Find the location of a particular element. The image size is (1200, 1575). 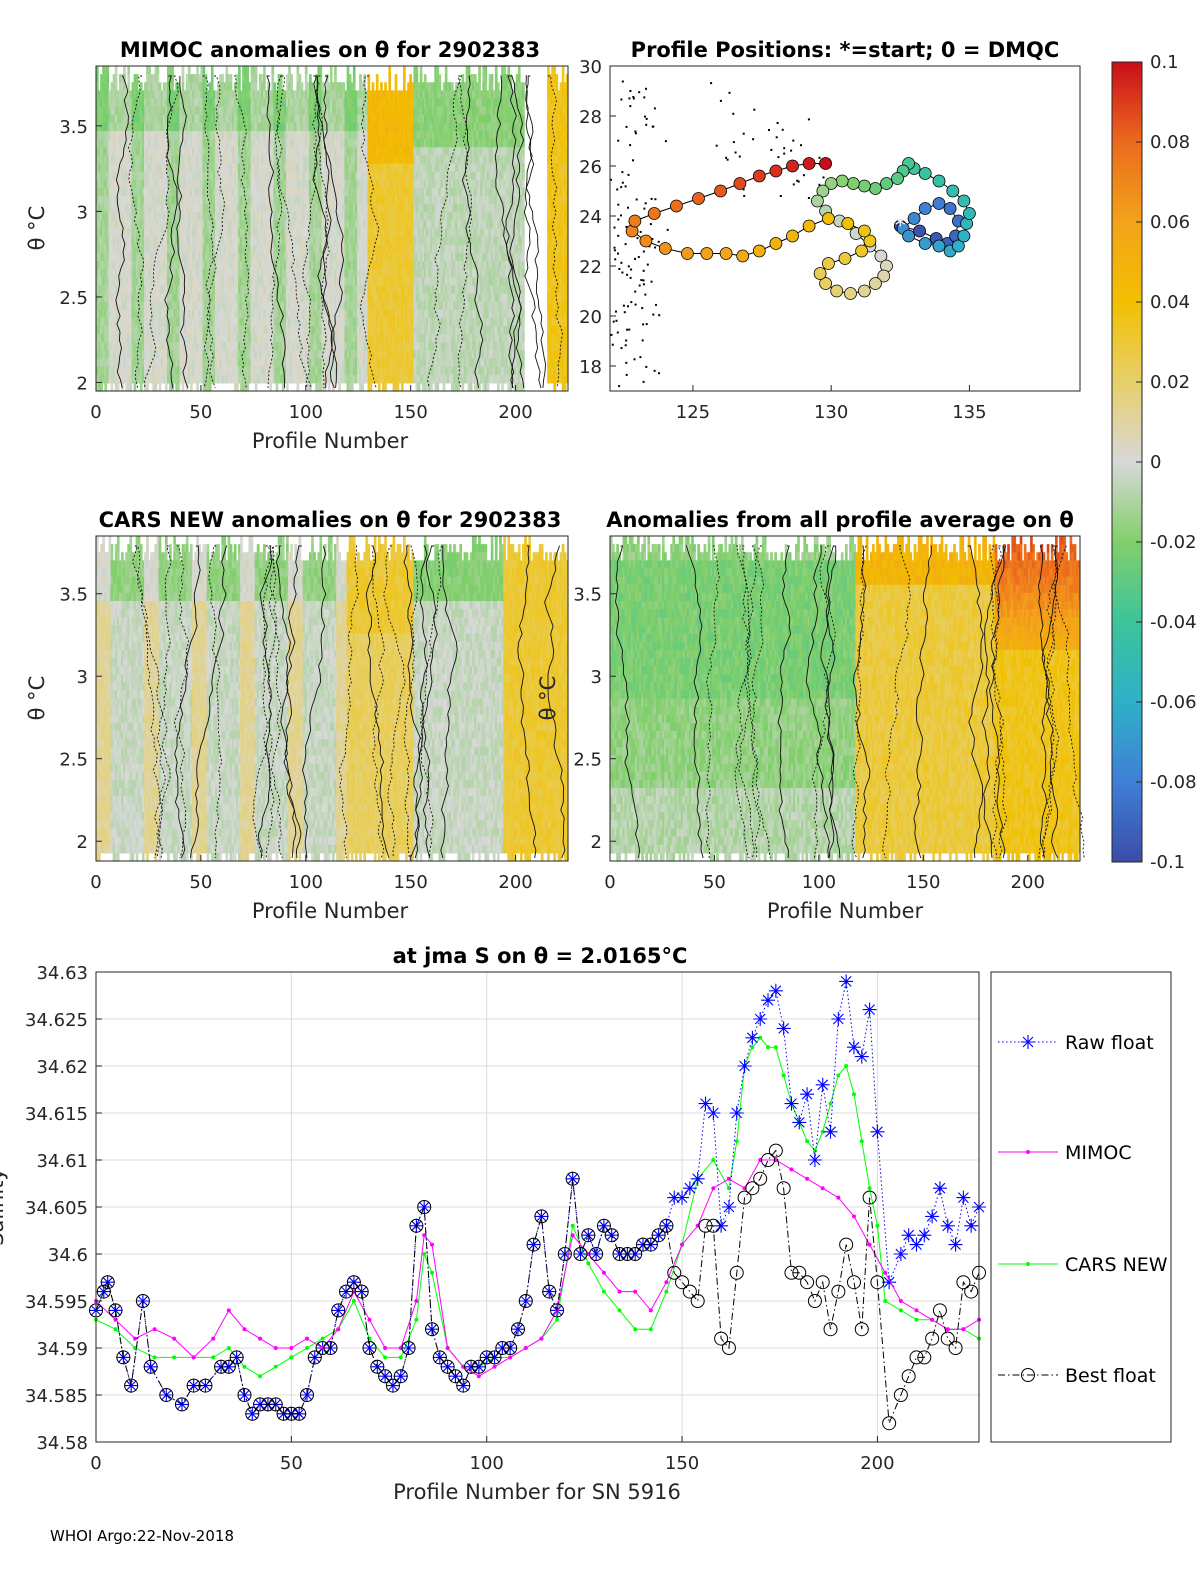

mimoc-heatmap is located at coordinates (332, 229).